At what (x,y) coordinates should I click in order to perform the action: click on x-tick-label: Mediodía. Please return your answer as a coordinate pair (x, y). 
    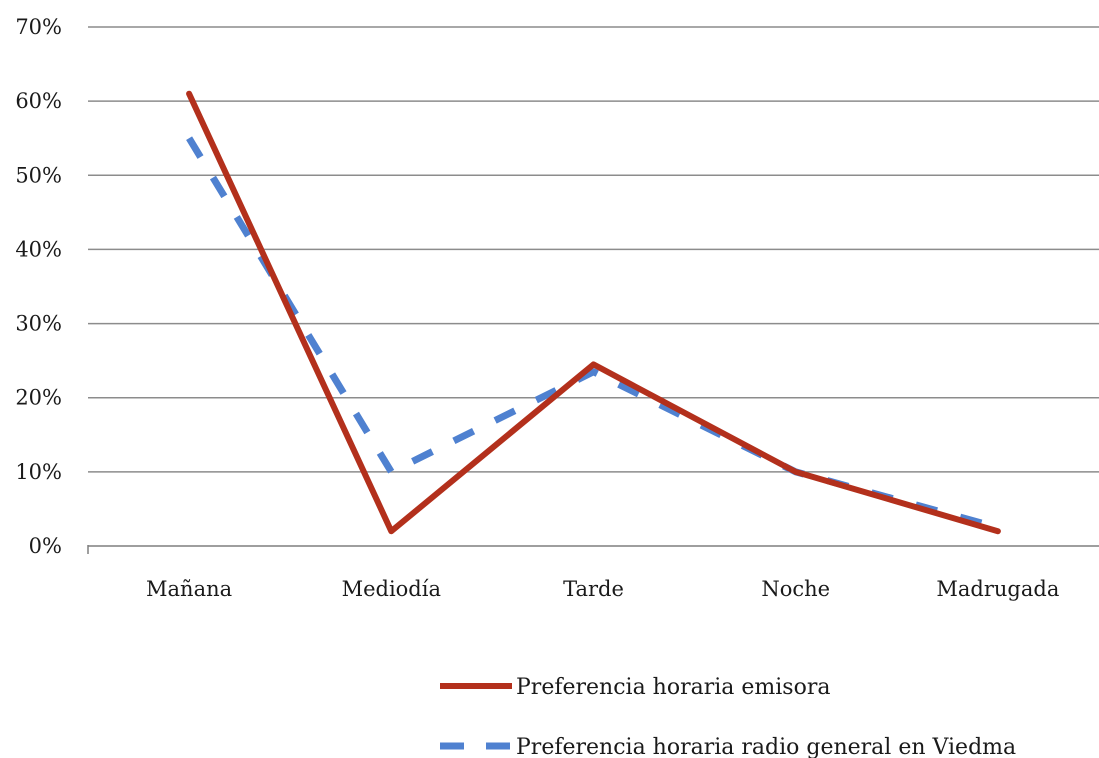
    Looking at the image, I should click on (391, 589).